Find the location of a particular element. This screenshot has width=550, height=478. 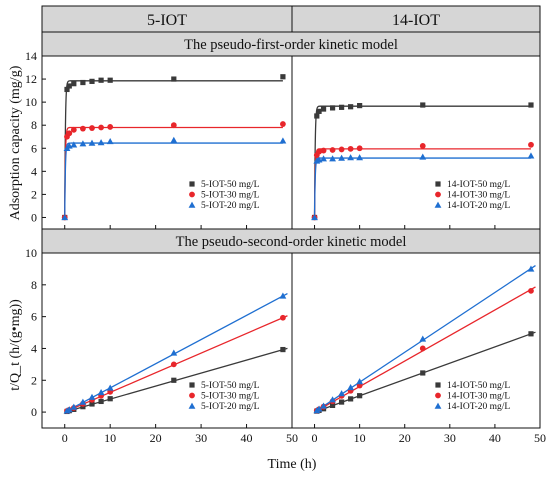

row-header-bar-second-order is located at coordinates (291, 241).